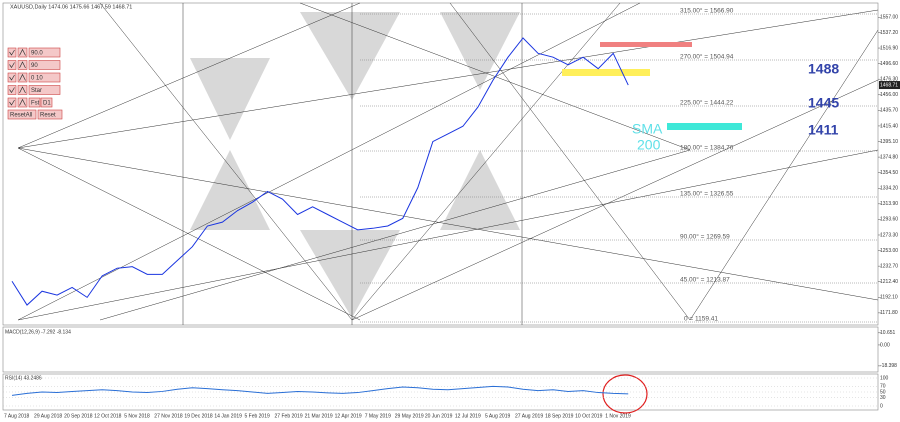 The image size is (900, 422). I want to click on button-label: Star, so click(36, 91).